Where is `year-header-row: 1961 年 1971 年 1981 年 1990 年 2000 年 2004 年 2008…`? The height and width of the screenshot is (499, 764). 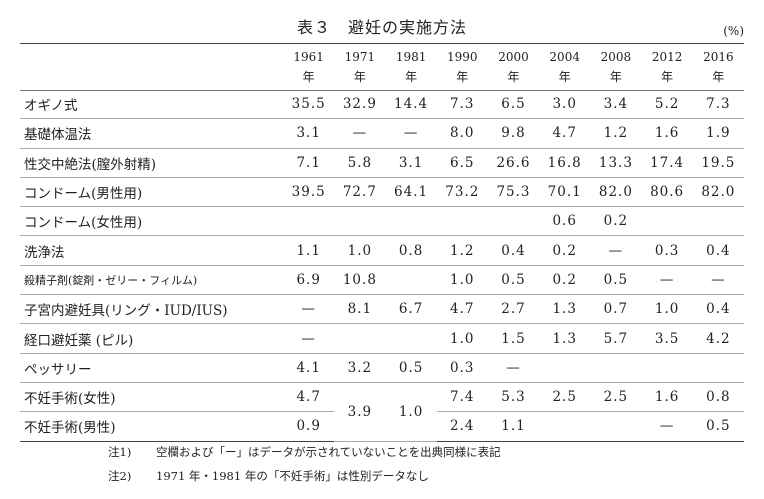
year-header-row: 1961 年 1971 年 1981 年 1990 年 2000 年 2004 年 2008… is located at coordinates (382, 67).